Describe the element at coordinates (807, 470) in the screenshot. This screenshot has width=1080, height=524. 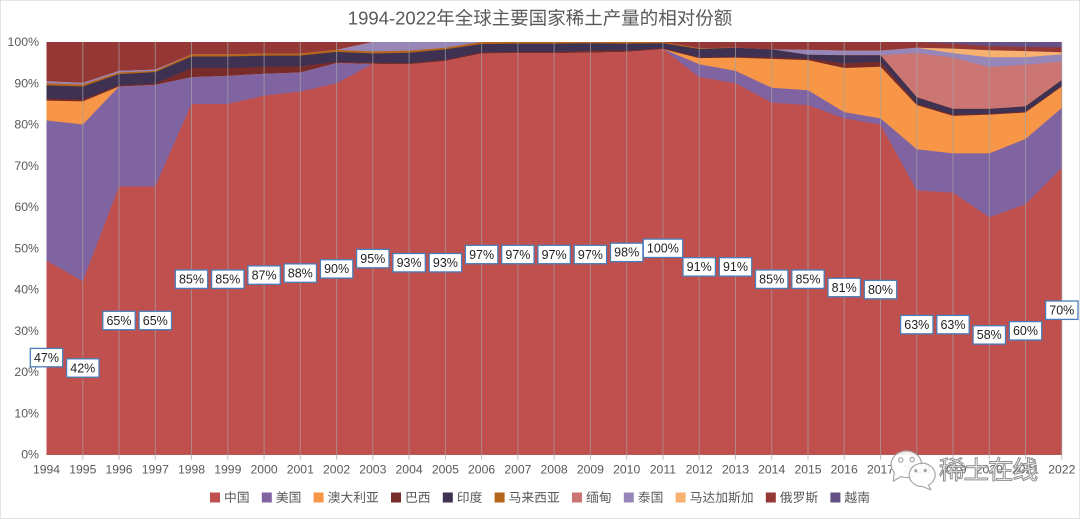
I see `svg-text: 2015` at that location.